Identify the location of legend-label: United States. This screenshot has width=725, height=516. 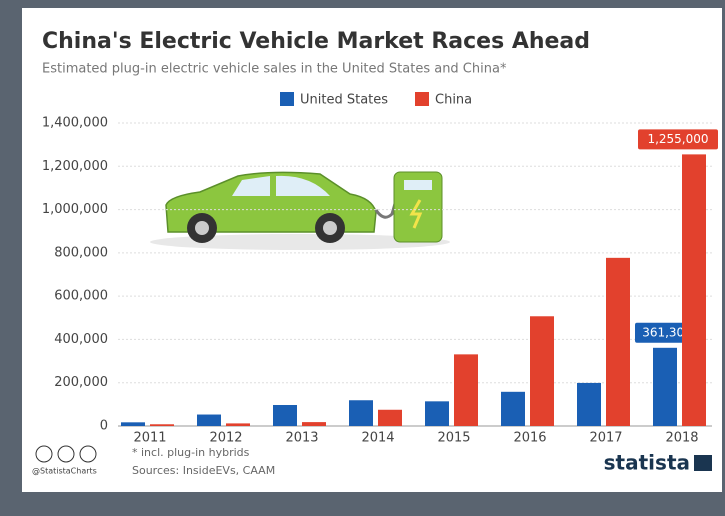
(344, 100).